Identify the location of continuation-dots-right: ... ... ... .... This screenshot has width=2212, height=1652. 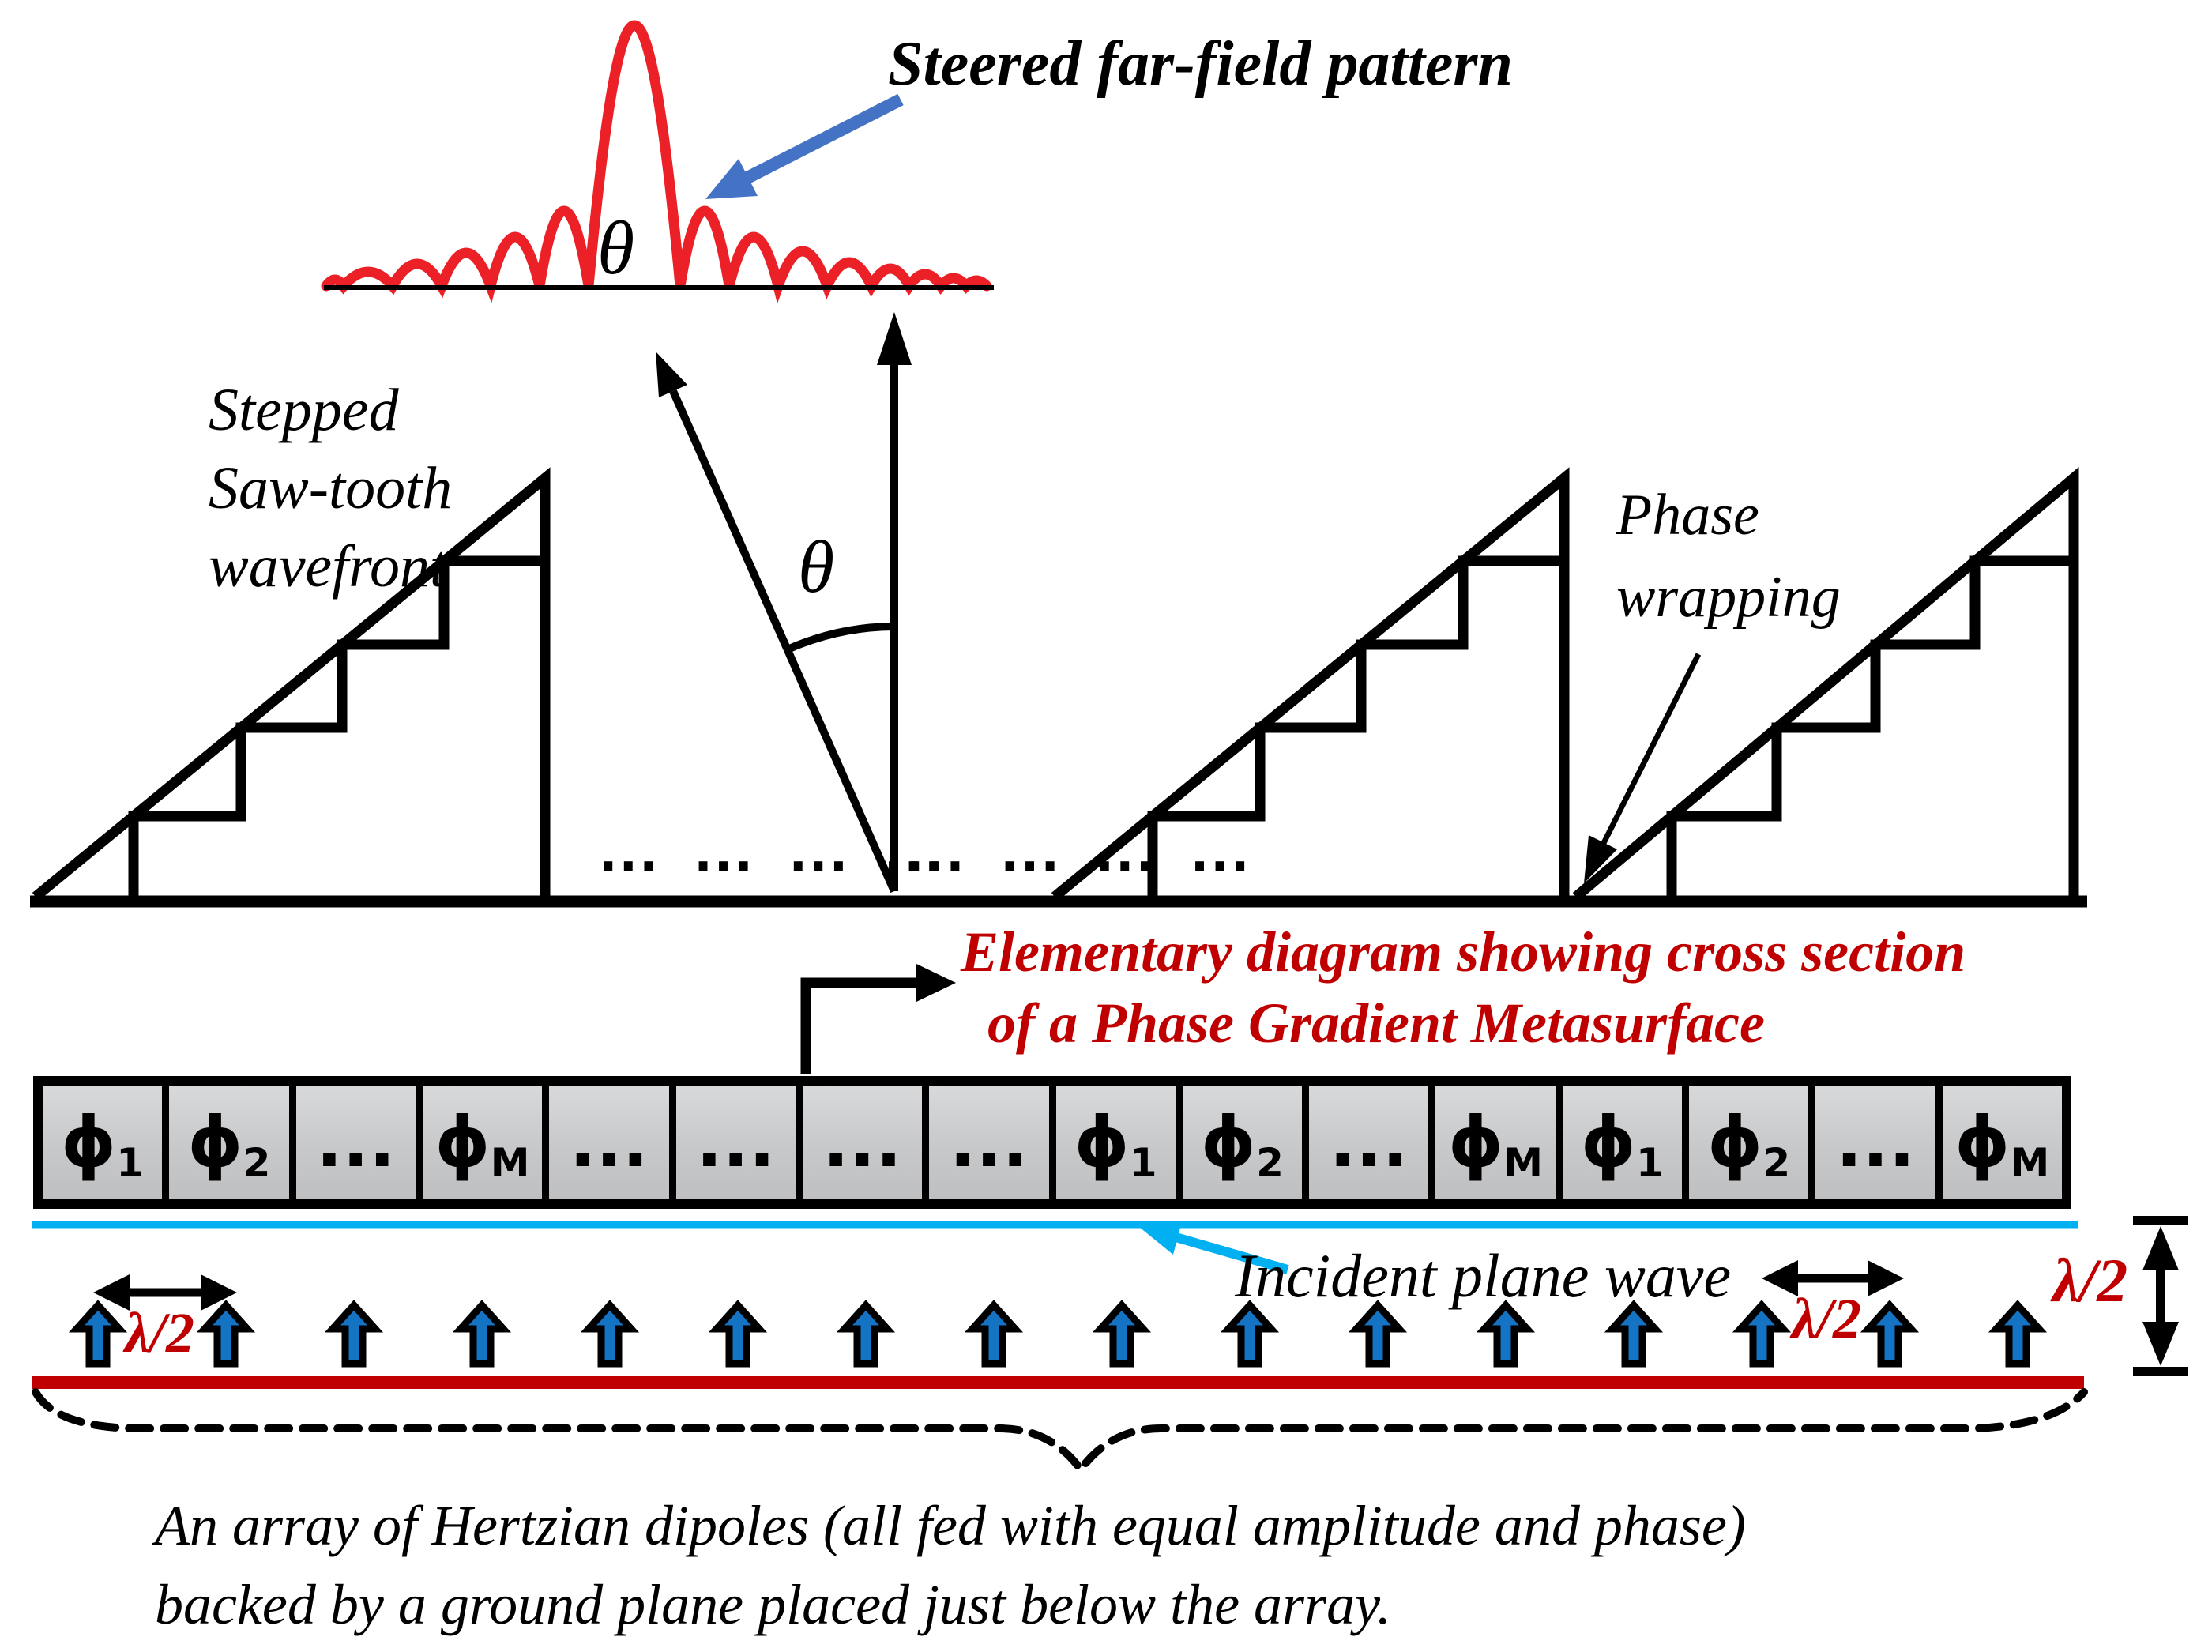
(1078, 853).